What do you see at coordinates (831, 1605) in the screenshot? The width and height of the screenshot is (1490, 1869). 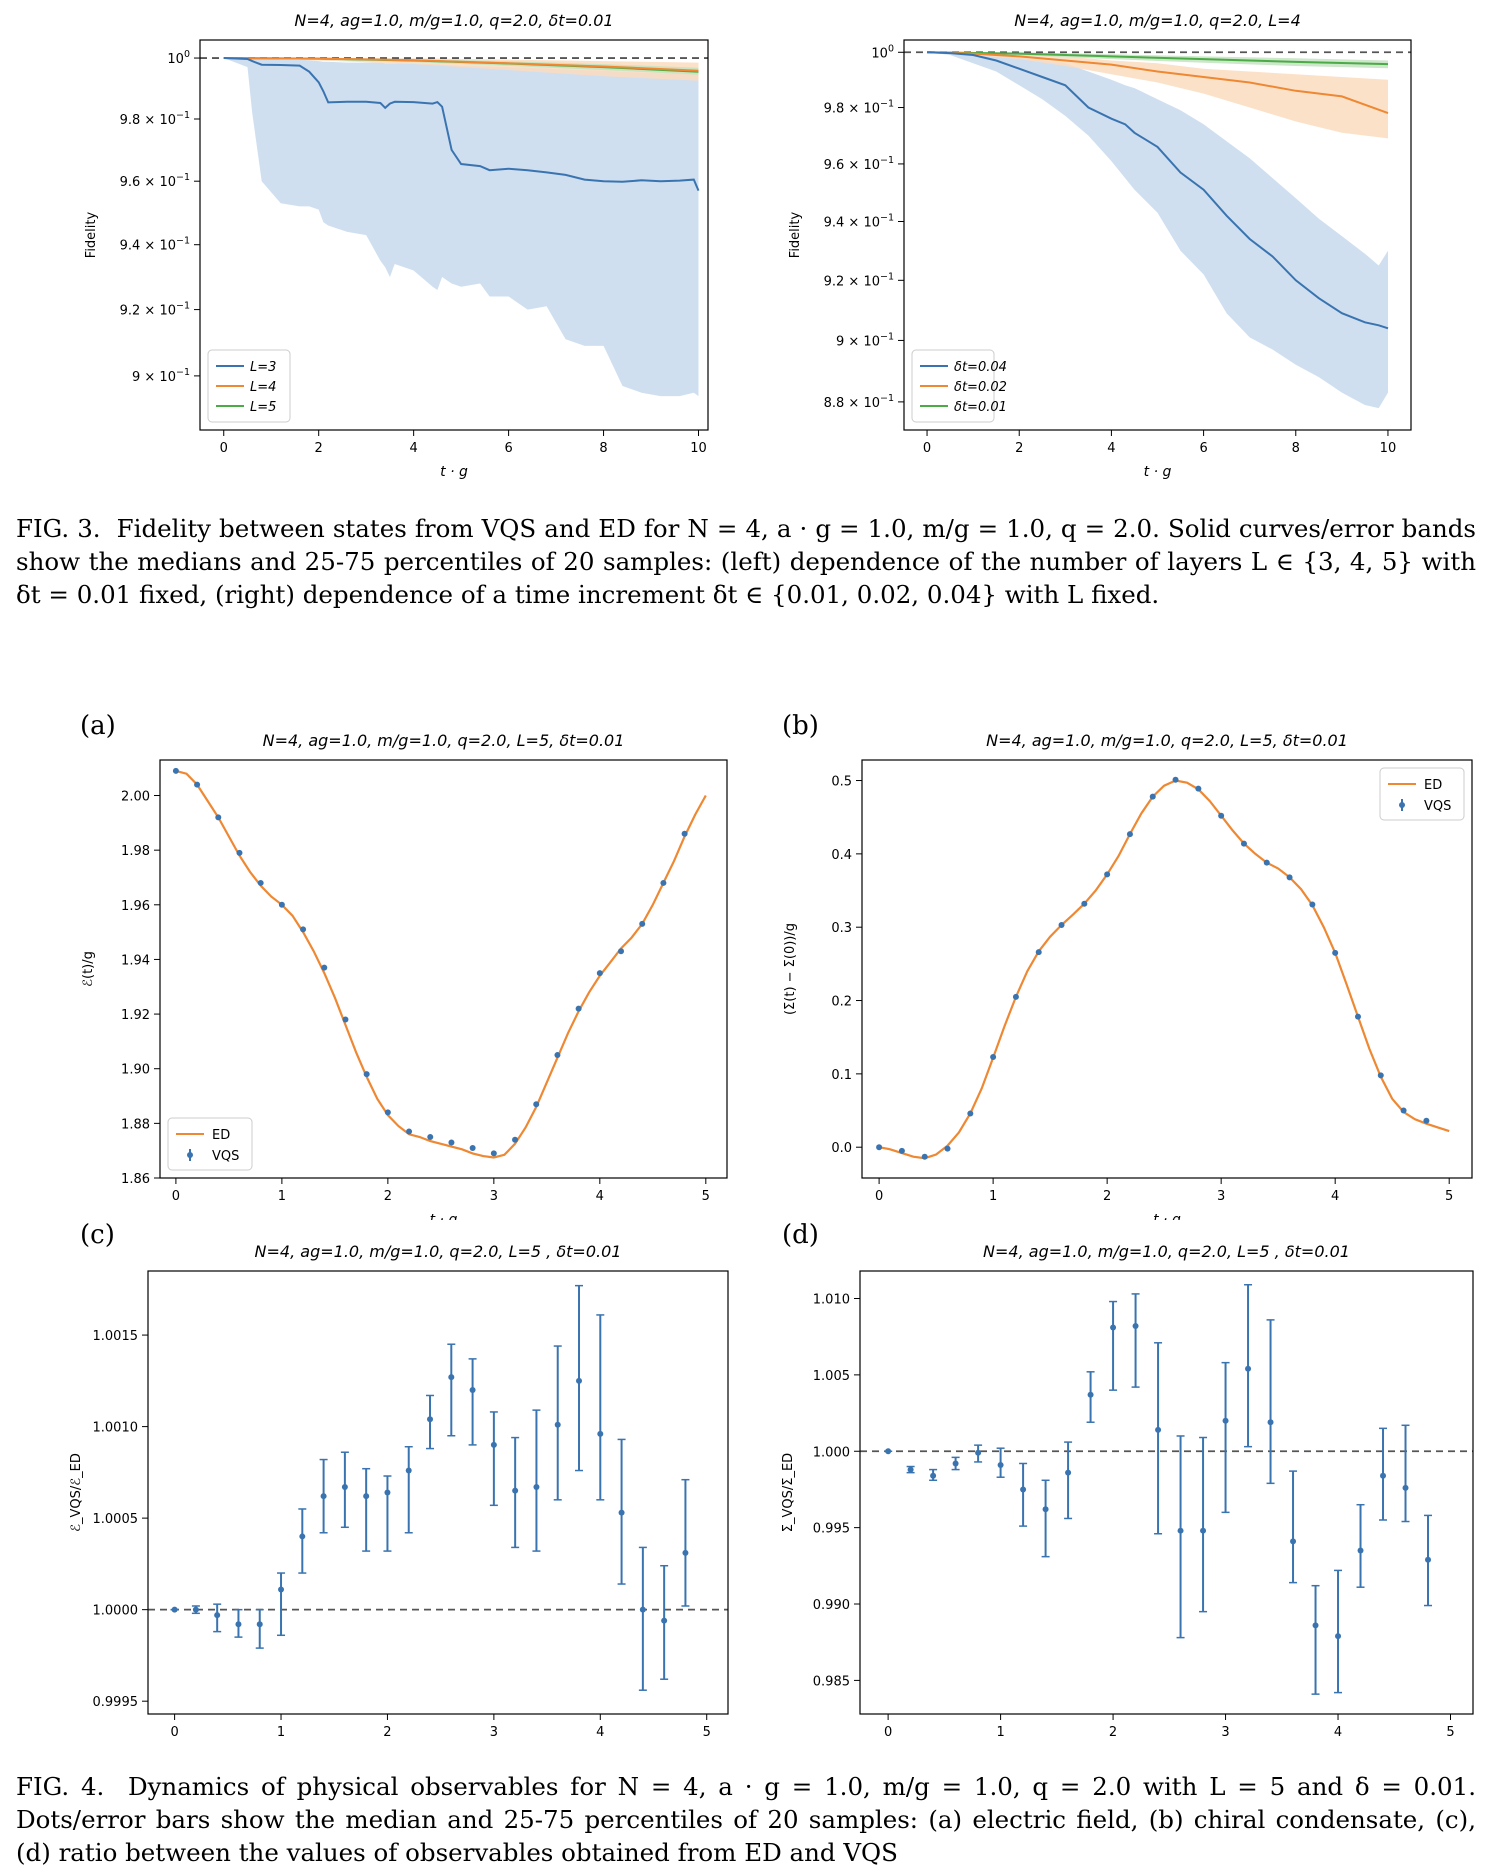 I see `y-tick-label: 0.990` at bounding box center [831, 1605].